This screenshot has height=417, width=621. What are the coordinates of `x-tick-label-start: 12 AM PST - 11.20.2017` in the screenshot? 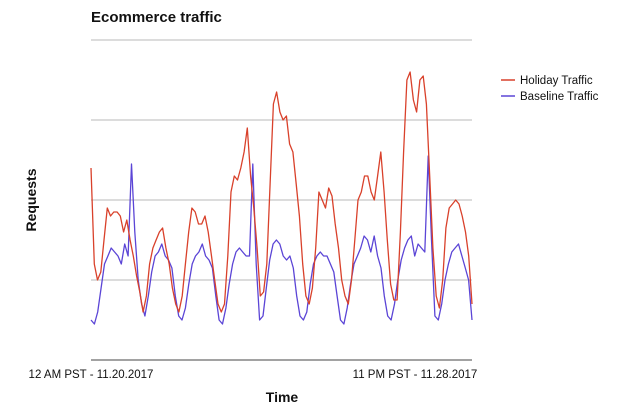 It's located at (91, 375).